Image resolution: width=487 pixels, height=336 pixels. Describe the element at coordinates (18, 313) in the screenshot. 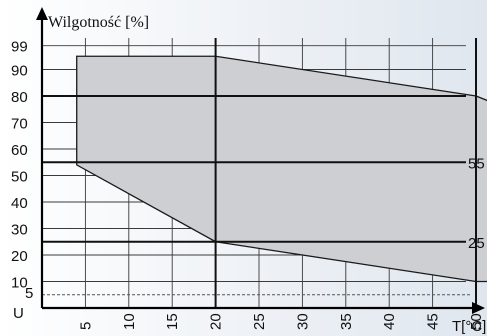

I see `y-extra-label-u: U` at that location.